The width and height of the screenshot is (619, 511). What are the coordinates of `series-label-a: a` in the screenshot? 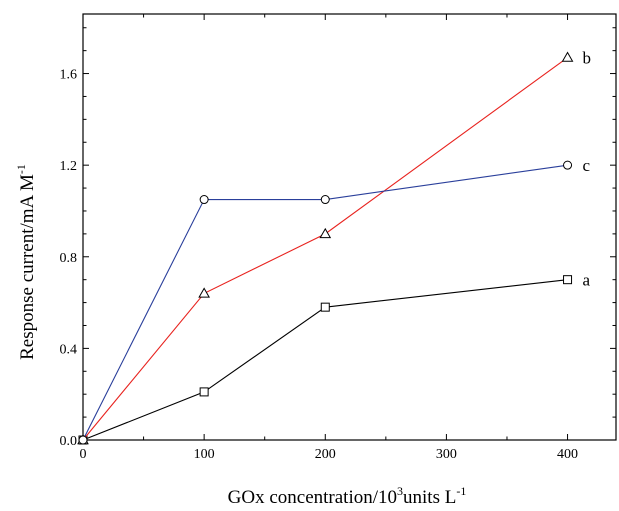 It's located at (587, 280).